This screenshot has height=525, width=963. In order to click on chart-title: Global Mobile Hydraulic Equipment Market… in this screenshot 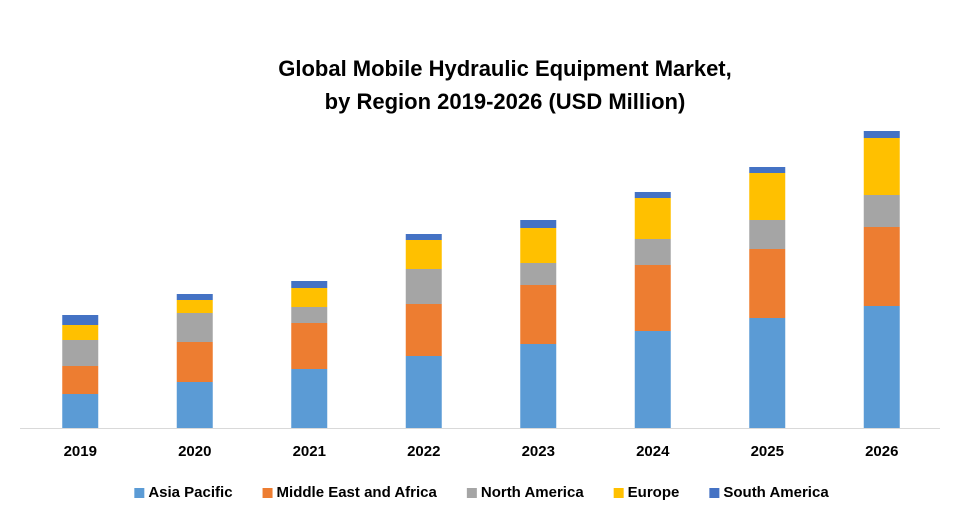, I will do `click(505, 68)`.